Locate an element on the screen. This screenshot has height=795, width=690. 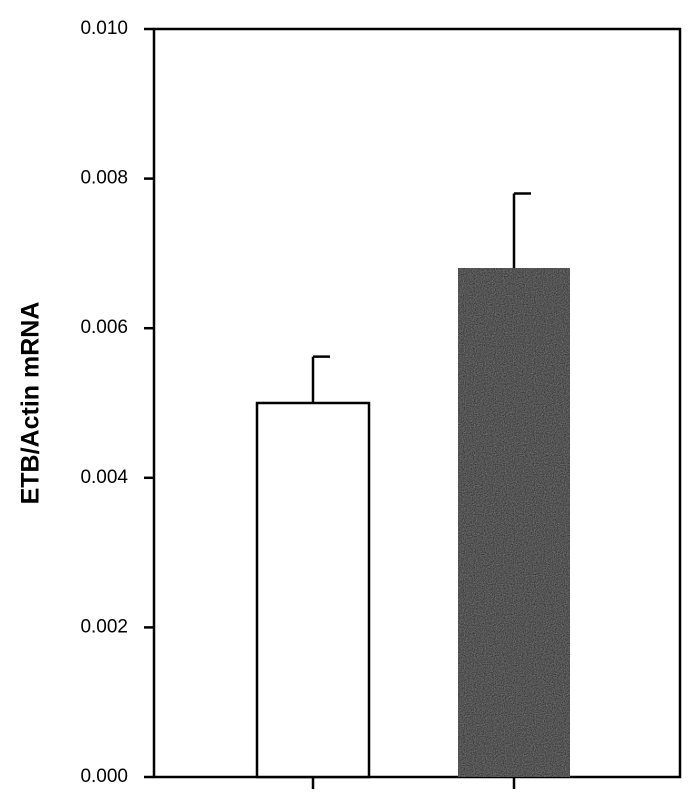
y-tick-label: 0.006 is located at coordinates (104, 327).